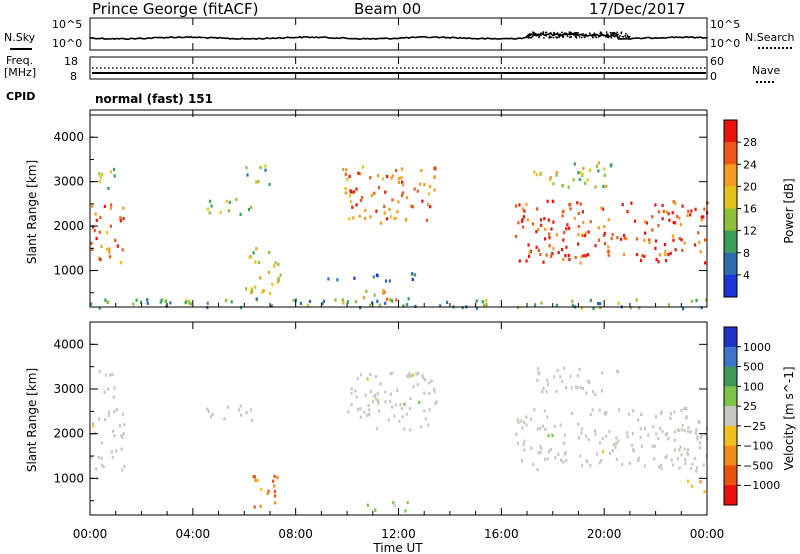  What do you see at coordinates (604, 534) in the screenshot?
I see `x-tick-label: 20:00` at bounding box center [604, 534].